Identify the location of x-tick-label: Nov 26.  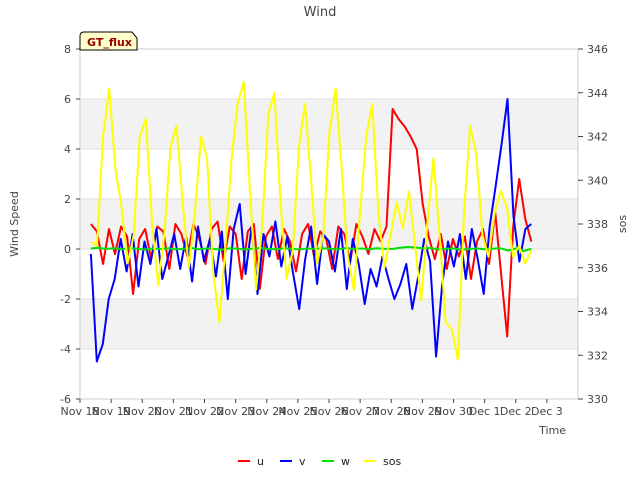
(329, 411).